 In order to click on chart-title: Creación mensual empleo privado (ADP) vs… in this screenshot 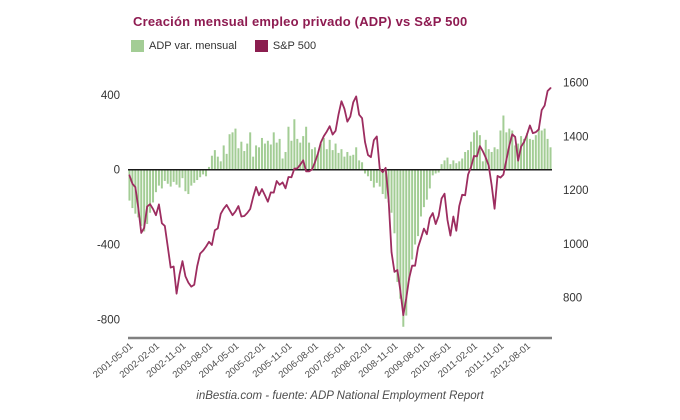, I will do `click(300, 21)`.